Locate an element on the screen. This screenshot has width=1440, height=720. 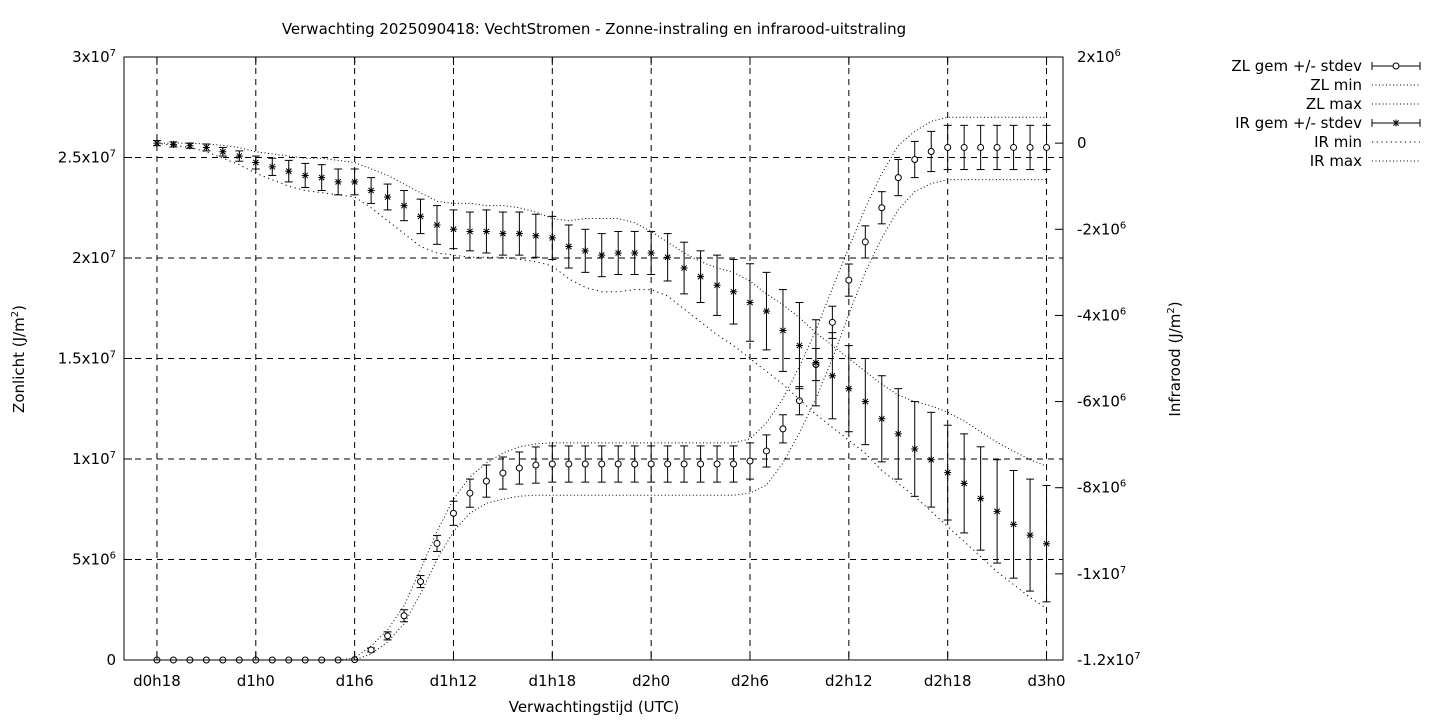
legend-label-ir-min: IR min is located at coordinates (1338, 142).